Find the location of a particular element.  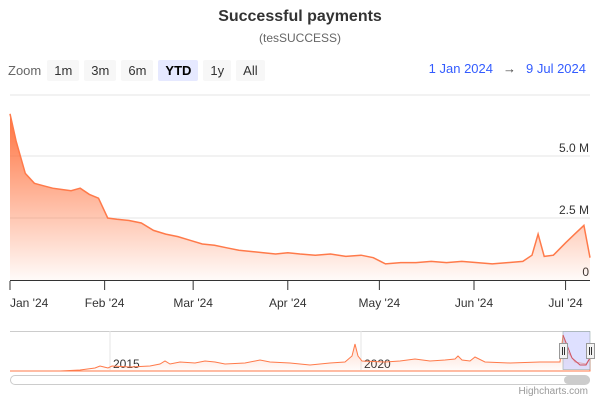

x-axis-label: Mar '24 is located at coordinates (193, 303).